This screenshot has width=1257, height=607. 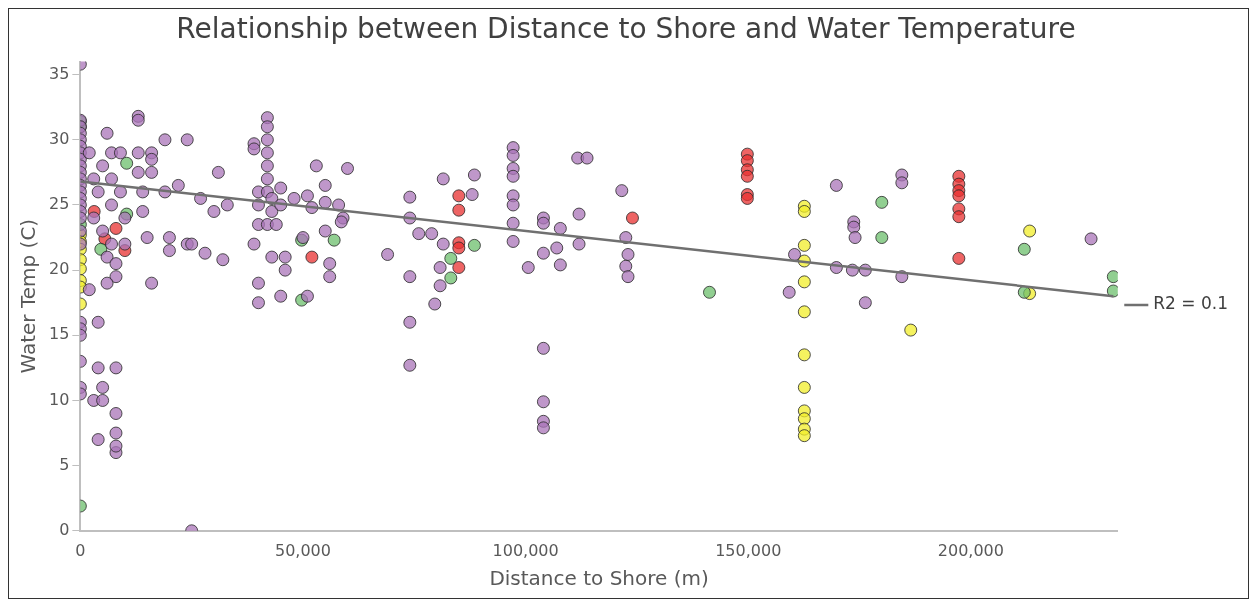 I want to click on y-tick-label: 15, so click(x=59, y=334).